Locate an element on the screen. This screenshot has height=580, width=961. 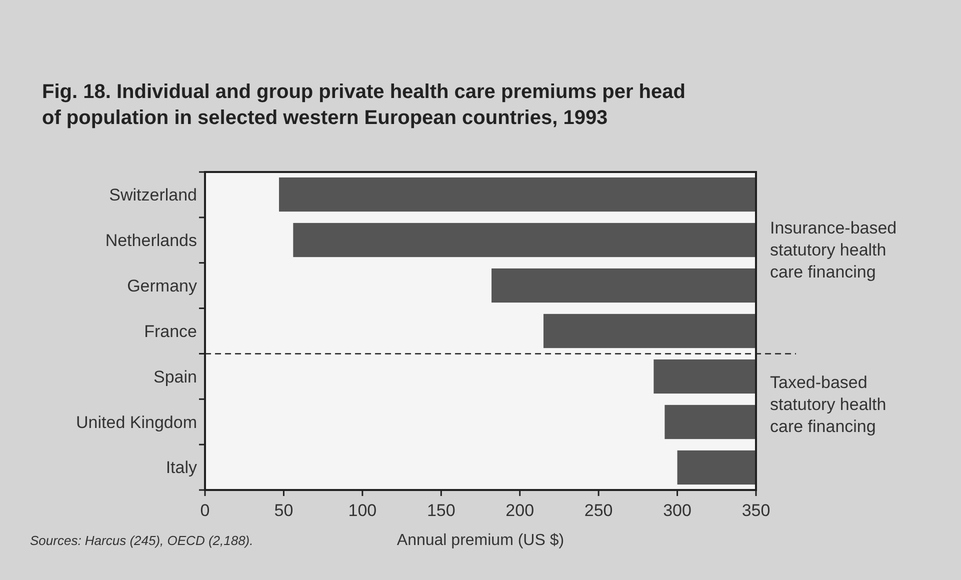
y-tick-label: Italy is located at coordinates (182, 468).